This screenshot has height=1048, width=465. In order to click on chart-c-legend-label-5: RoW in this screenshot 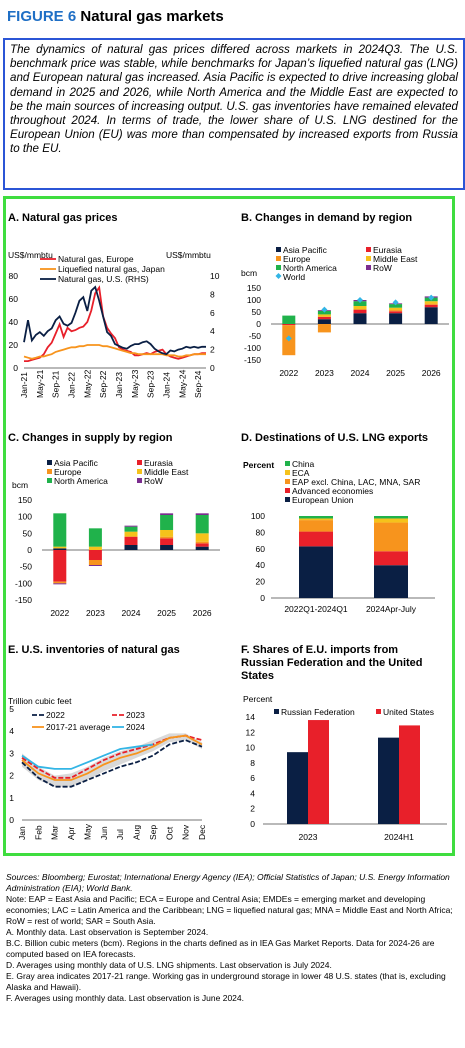, I will do `click(153, 481)`.